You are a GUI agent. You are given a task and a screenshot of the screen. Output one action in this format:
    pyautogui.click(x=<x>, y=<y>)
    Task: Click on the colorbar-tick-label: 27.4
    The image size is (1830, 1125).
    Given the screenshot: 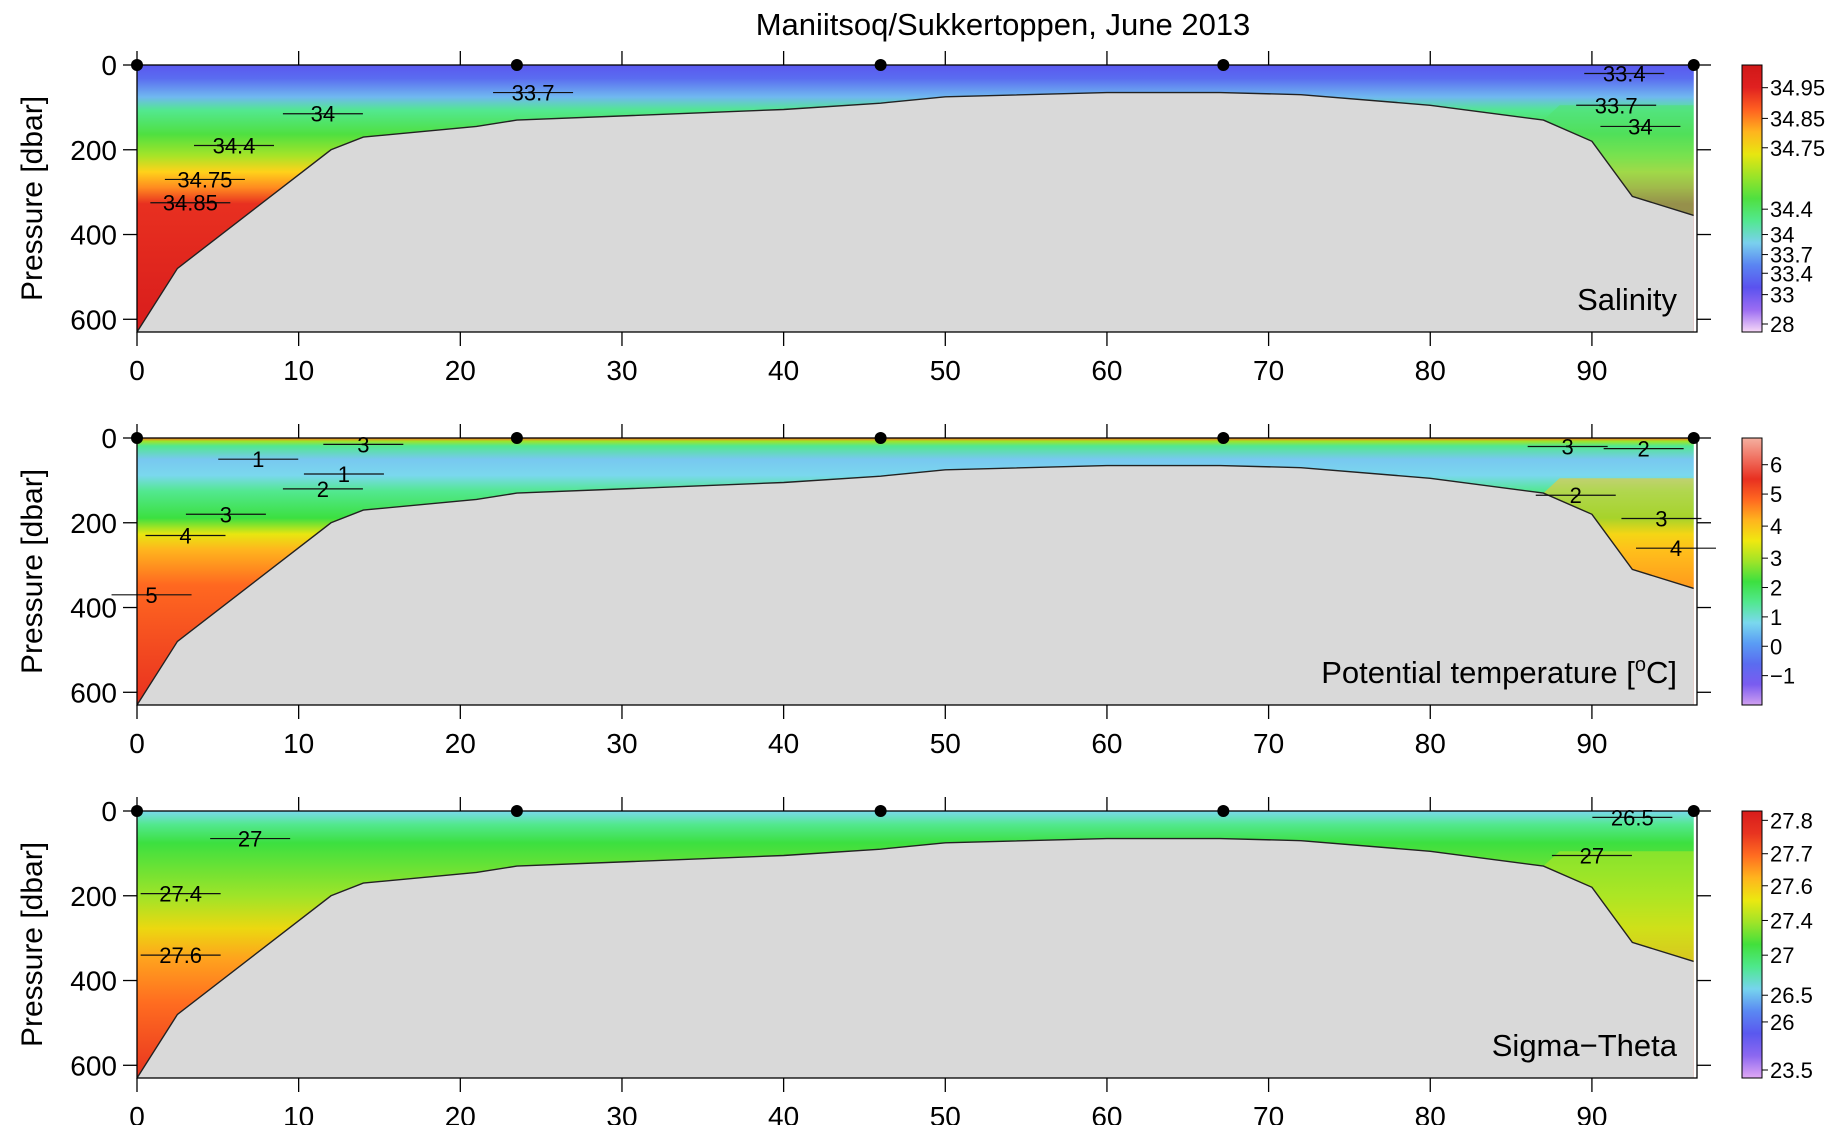 What is the action you would take?
    pyautogui.click(x=1791, y=920)
    